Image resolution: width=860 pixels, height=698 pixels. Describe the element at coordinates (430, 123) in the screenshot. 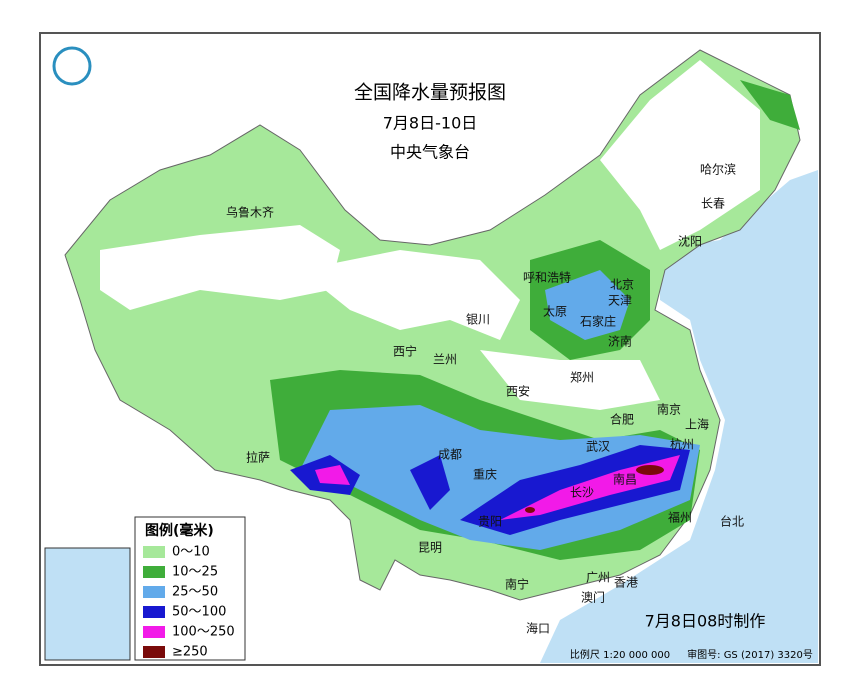

I see `date: 7月8日-10日` at that location.